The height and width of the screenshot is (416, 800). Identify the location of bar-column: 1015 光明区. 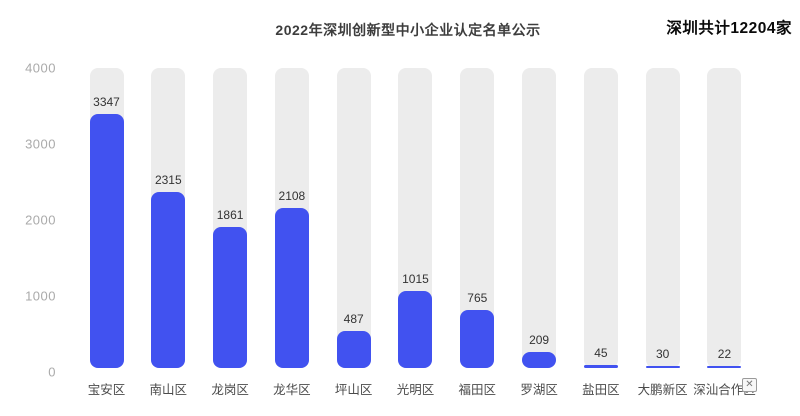
(415, 233).